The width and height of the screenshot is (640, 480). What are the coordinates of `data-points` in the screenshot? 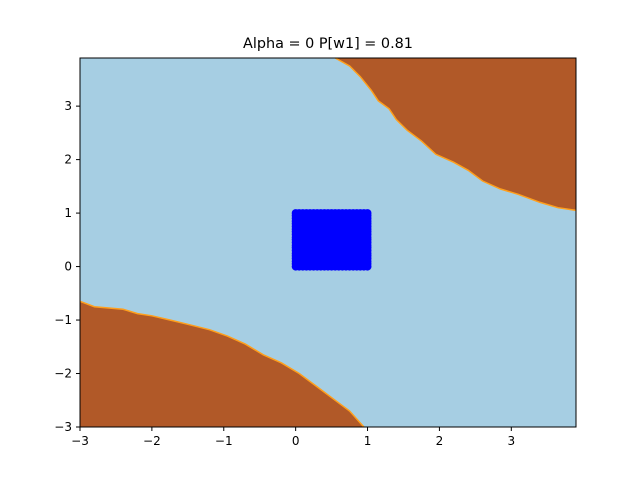 It's located at (331, 240).